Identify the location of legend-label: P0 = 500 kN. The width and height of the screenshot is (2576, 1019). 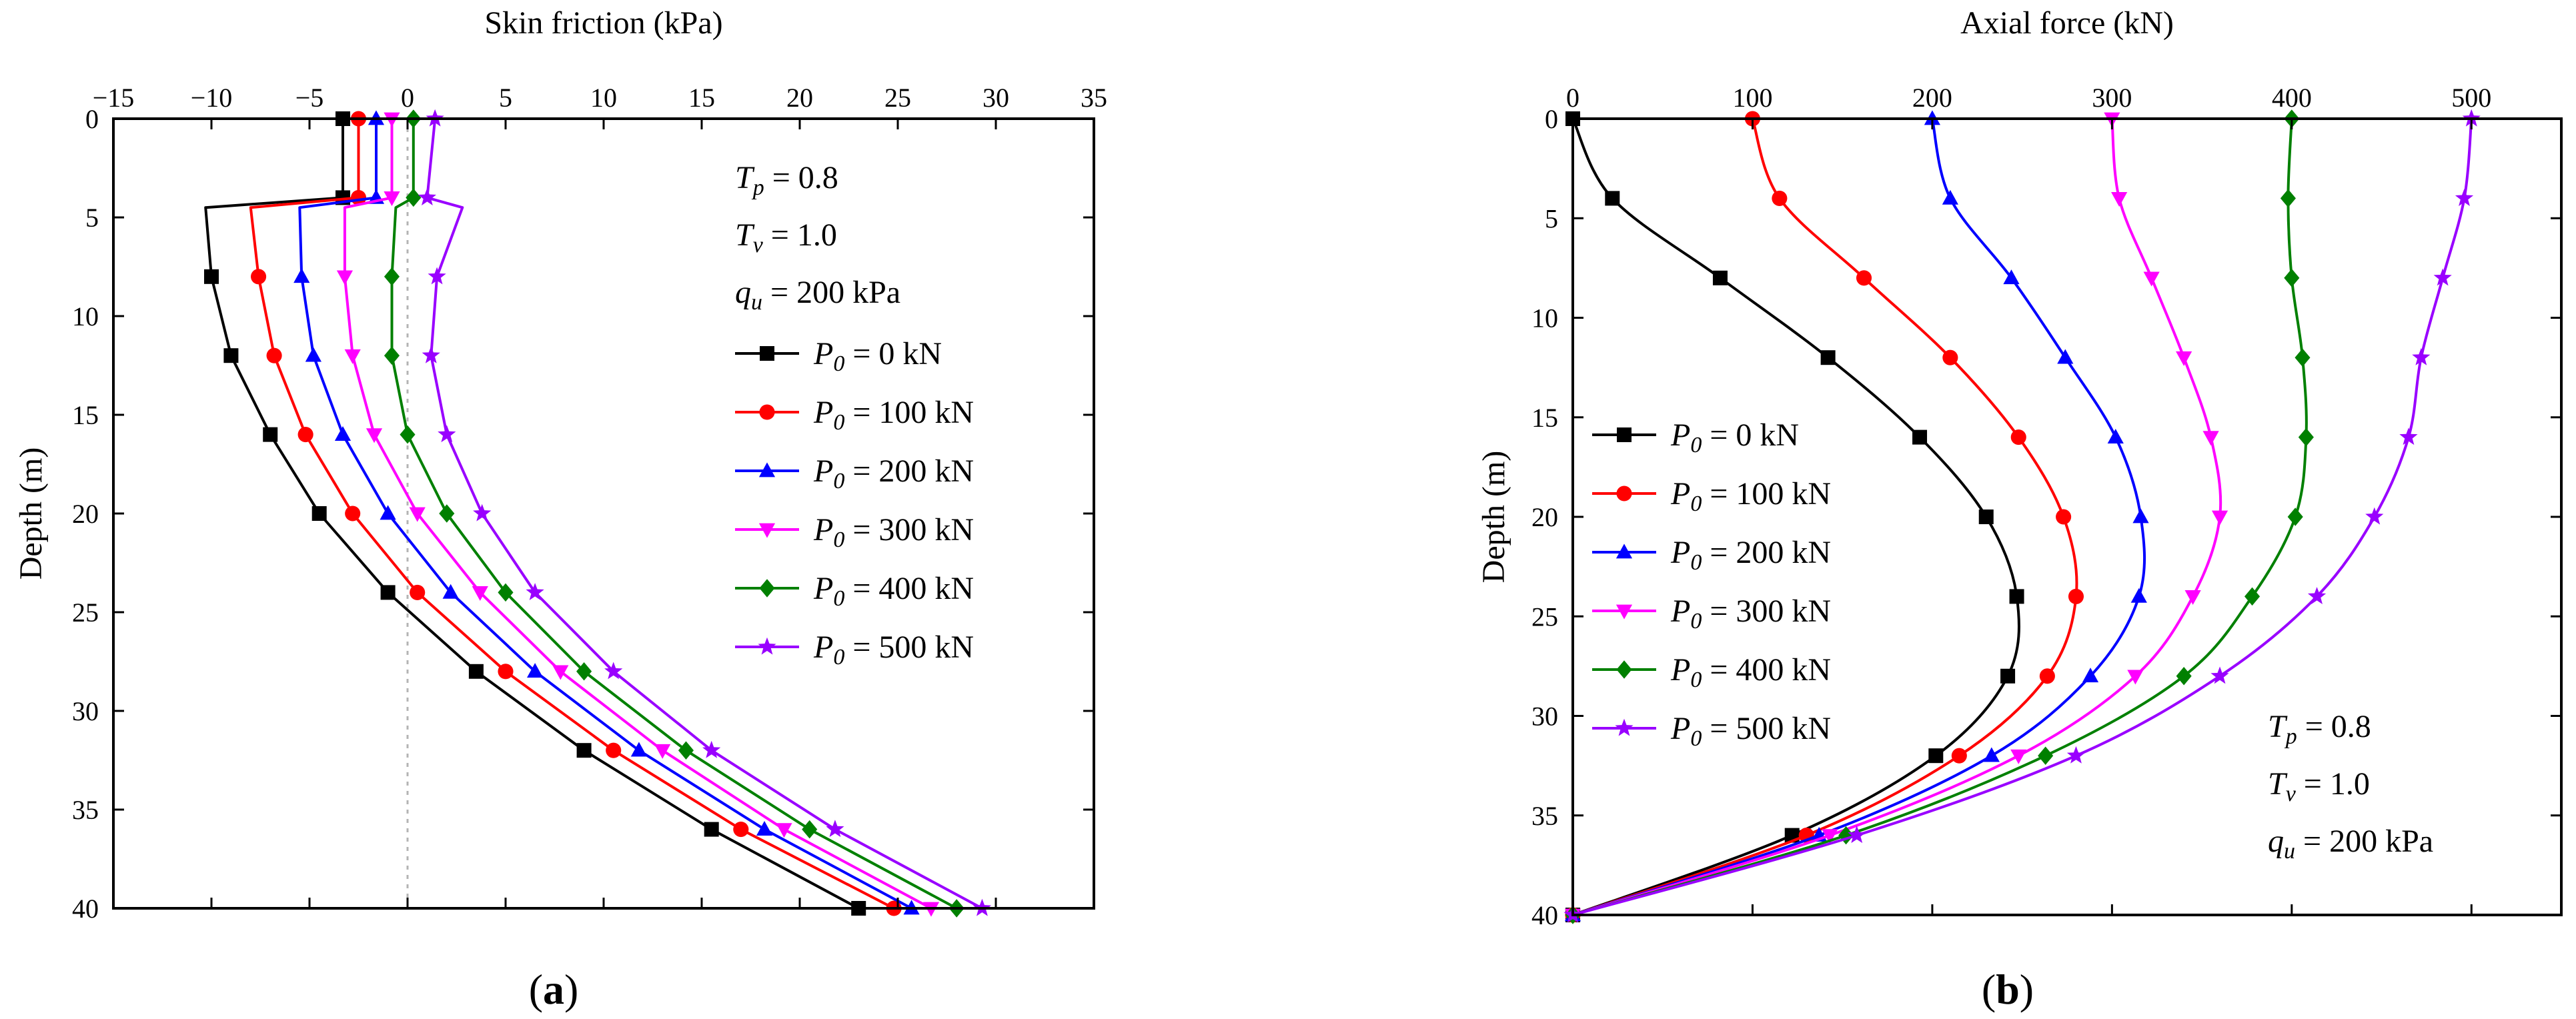
(894, 650).